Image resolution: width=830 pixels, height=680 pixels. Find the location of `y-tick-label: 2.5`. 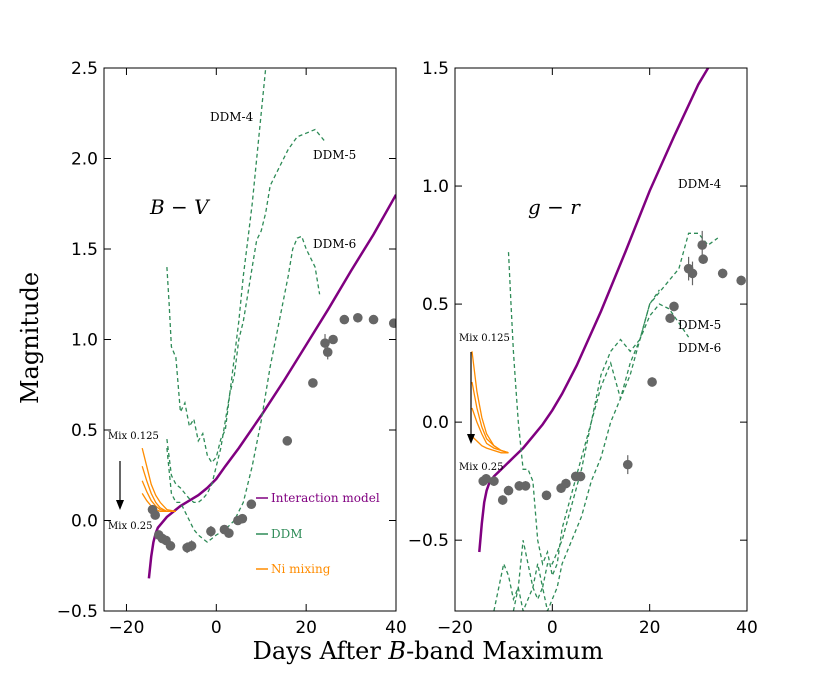

y-tick-label: 2.5 is located at coordinates (84, 69).